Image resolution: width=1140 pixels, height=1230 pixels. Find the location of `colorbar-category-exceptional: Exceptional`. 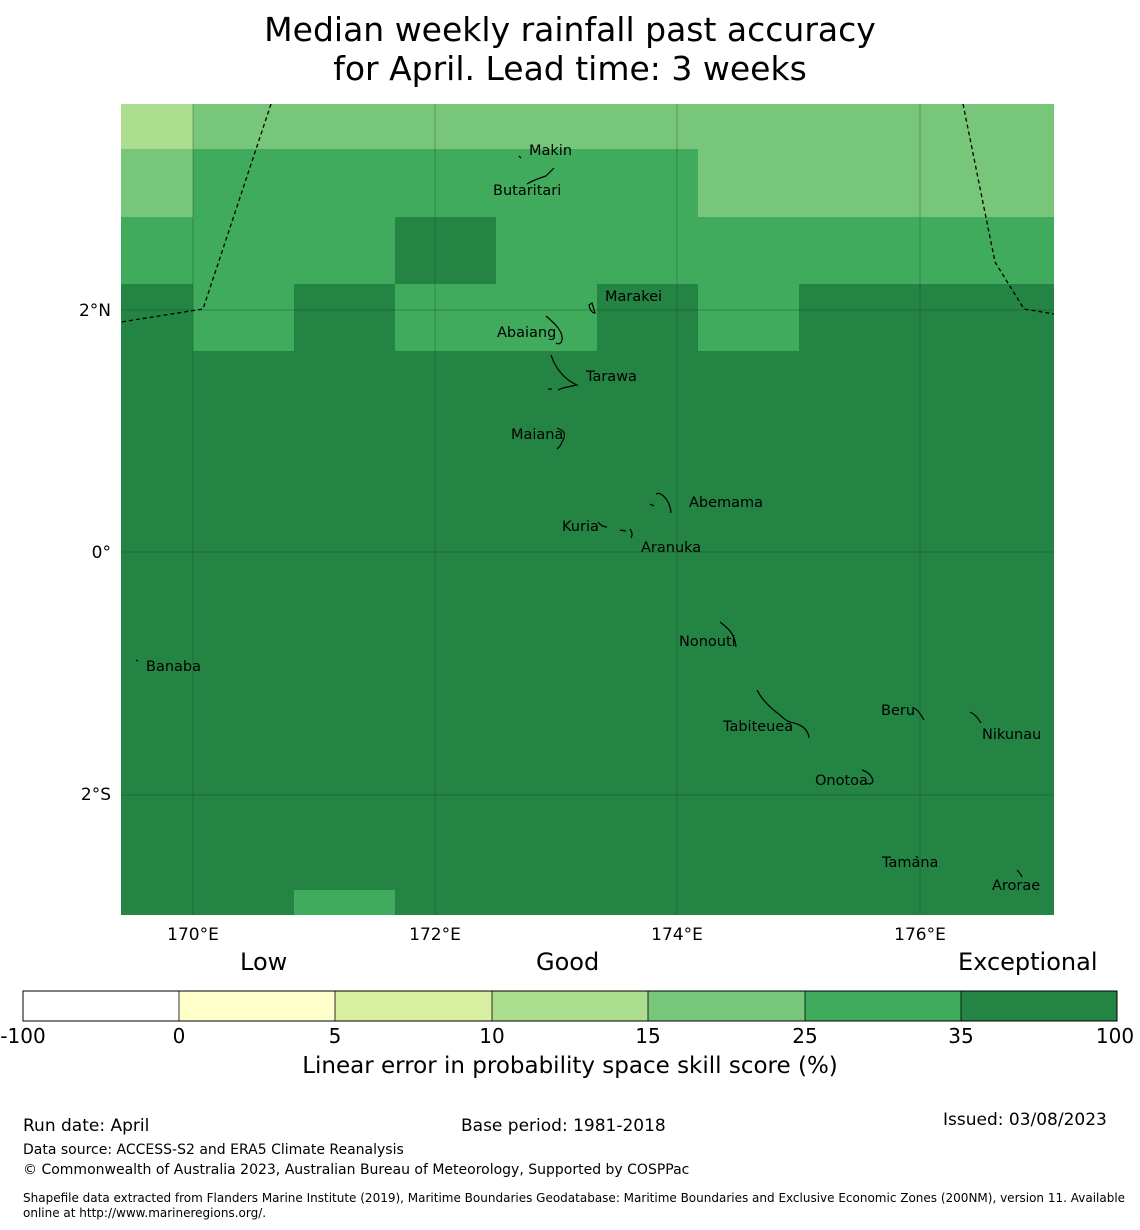

colorbar-category-exceptional: Exceptional is located at coordinates (1028, 962).